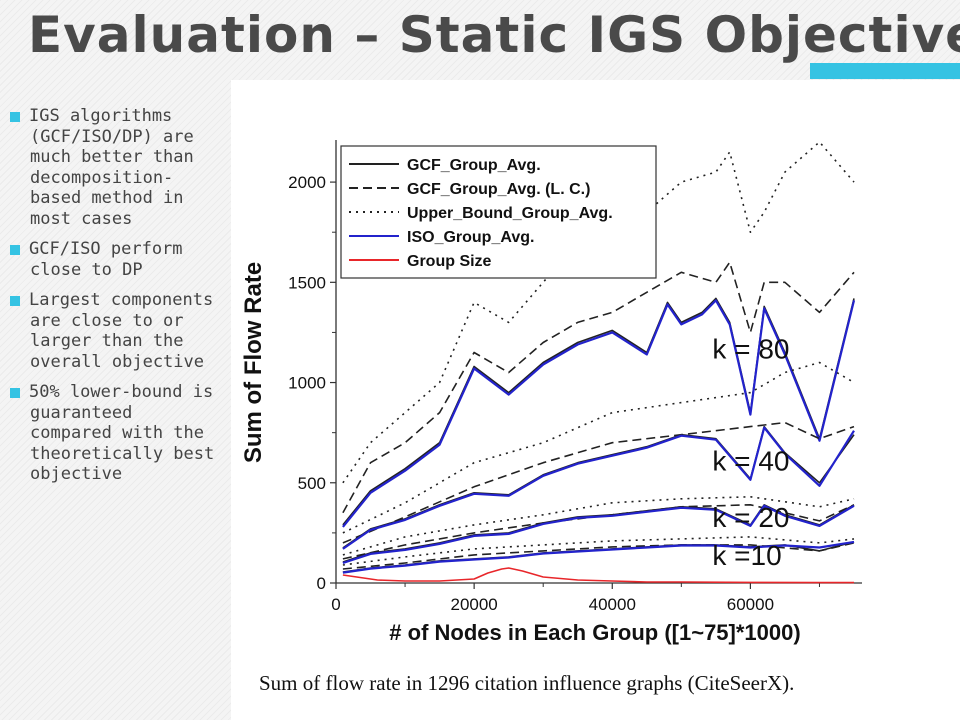 Image resolution: width=960 pixels, height=720 pixels. I want to click on y-tick-label: 1000, so click(307, 383).